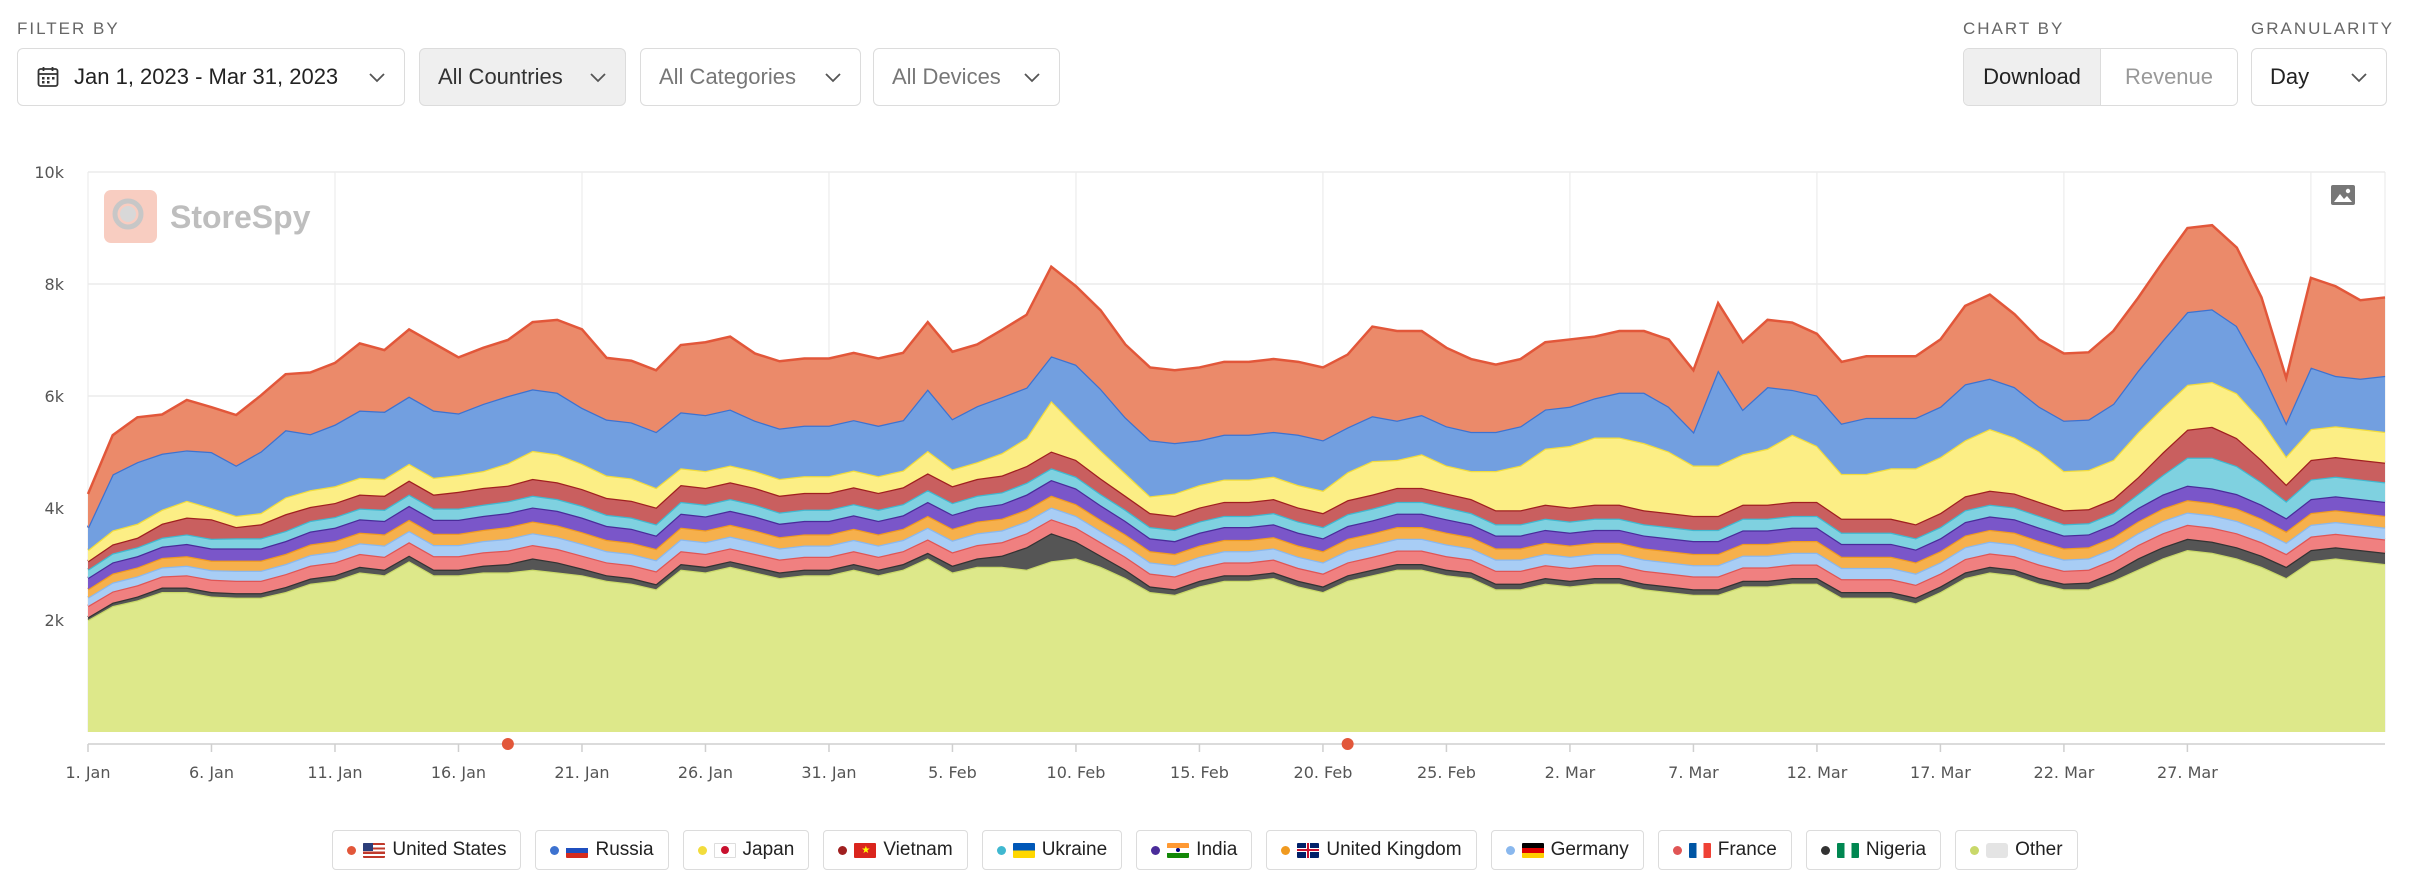 This screenshot has height=892, width=2410. Describe the element at coordinates (1693, 772) in the screenshot. I see `x-tick-label: 7. Mar` at that location.